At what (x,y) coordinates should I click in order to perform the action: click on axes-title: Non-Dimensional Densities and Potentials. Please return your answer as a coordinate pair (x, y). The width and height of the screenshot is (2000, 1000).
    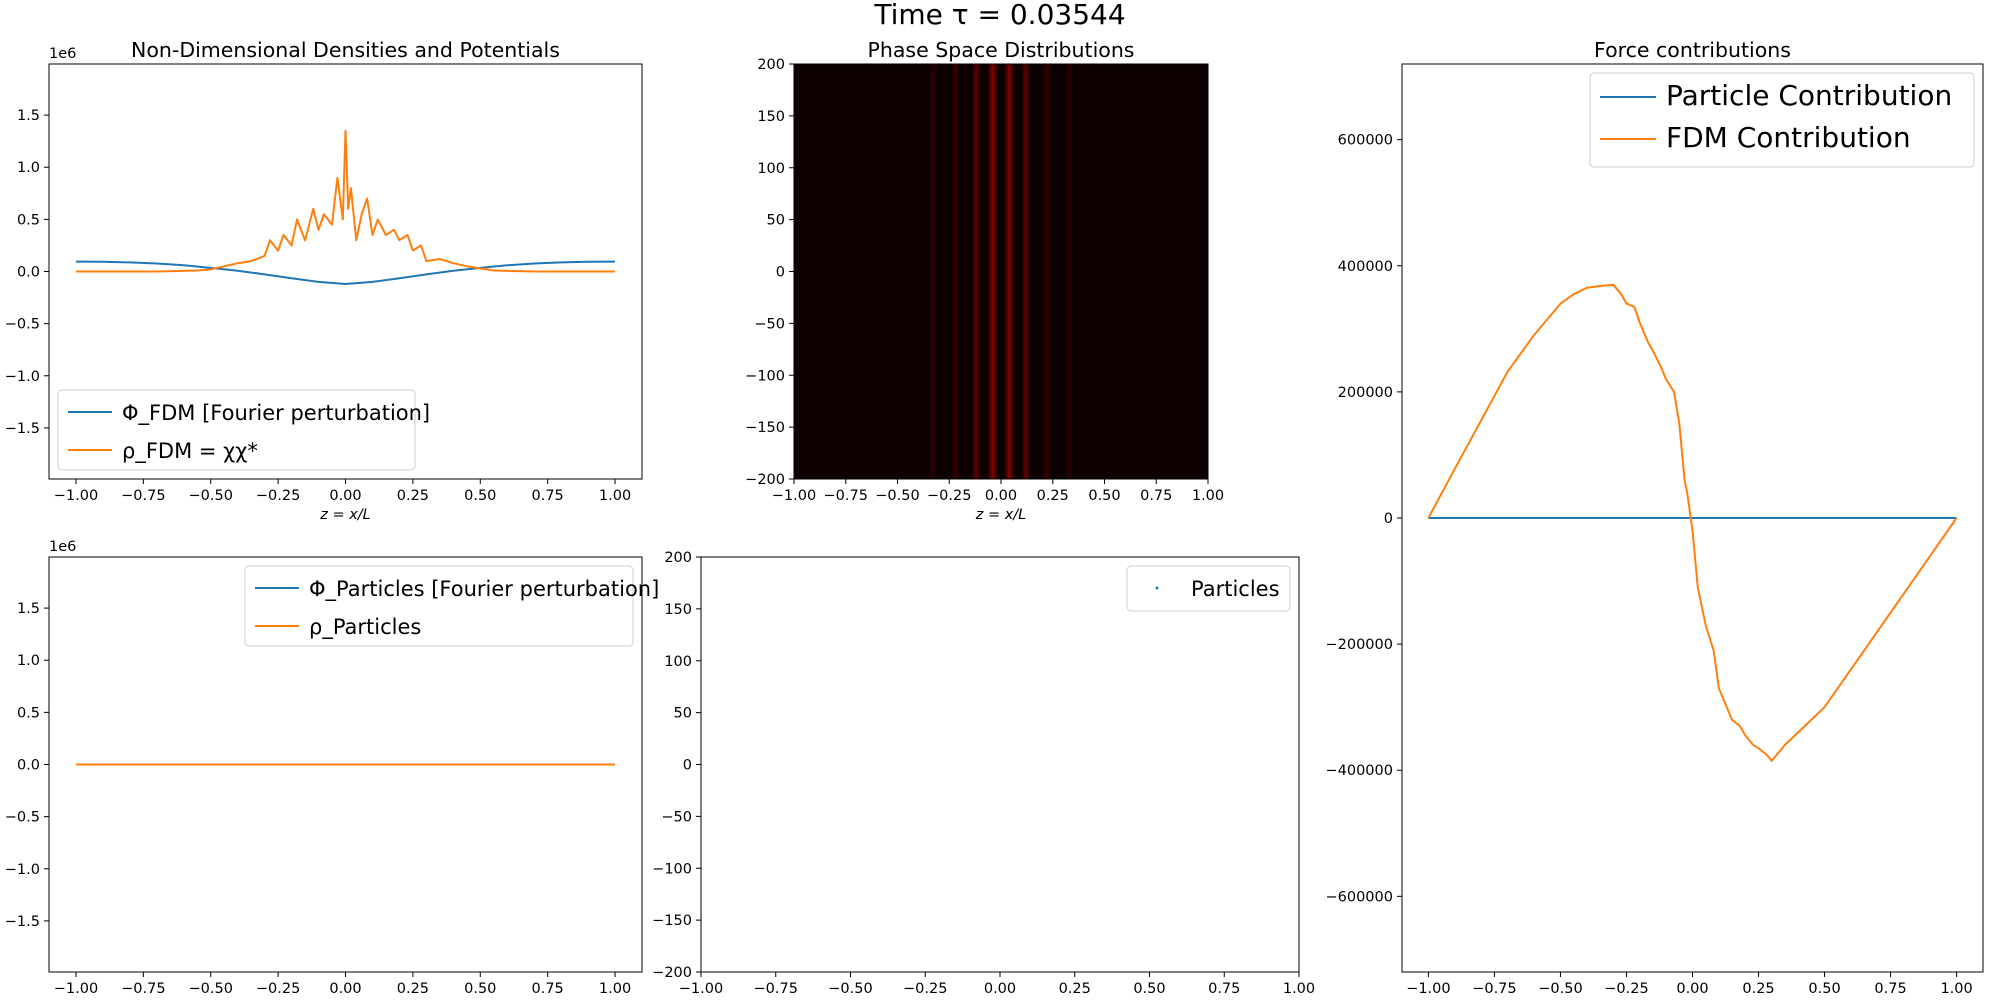
    Looking at the image, I should click on (345, 50).